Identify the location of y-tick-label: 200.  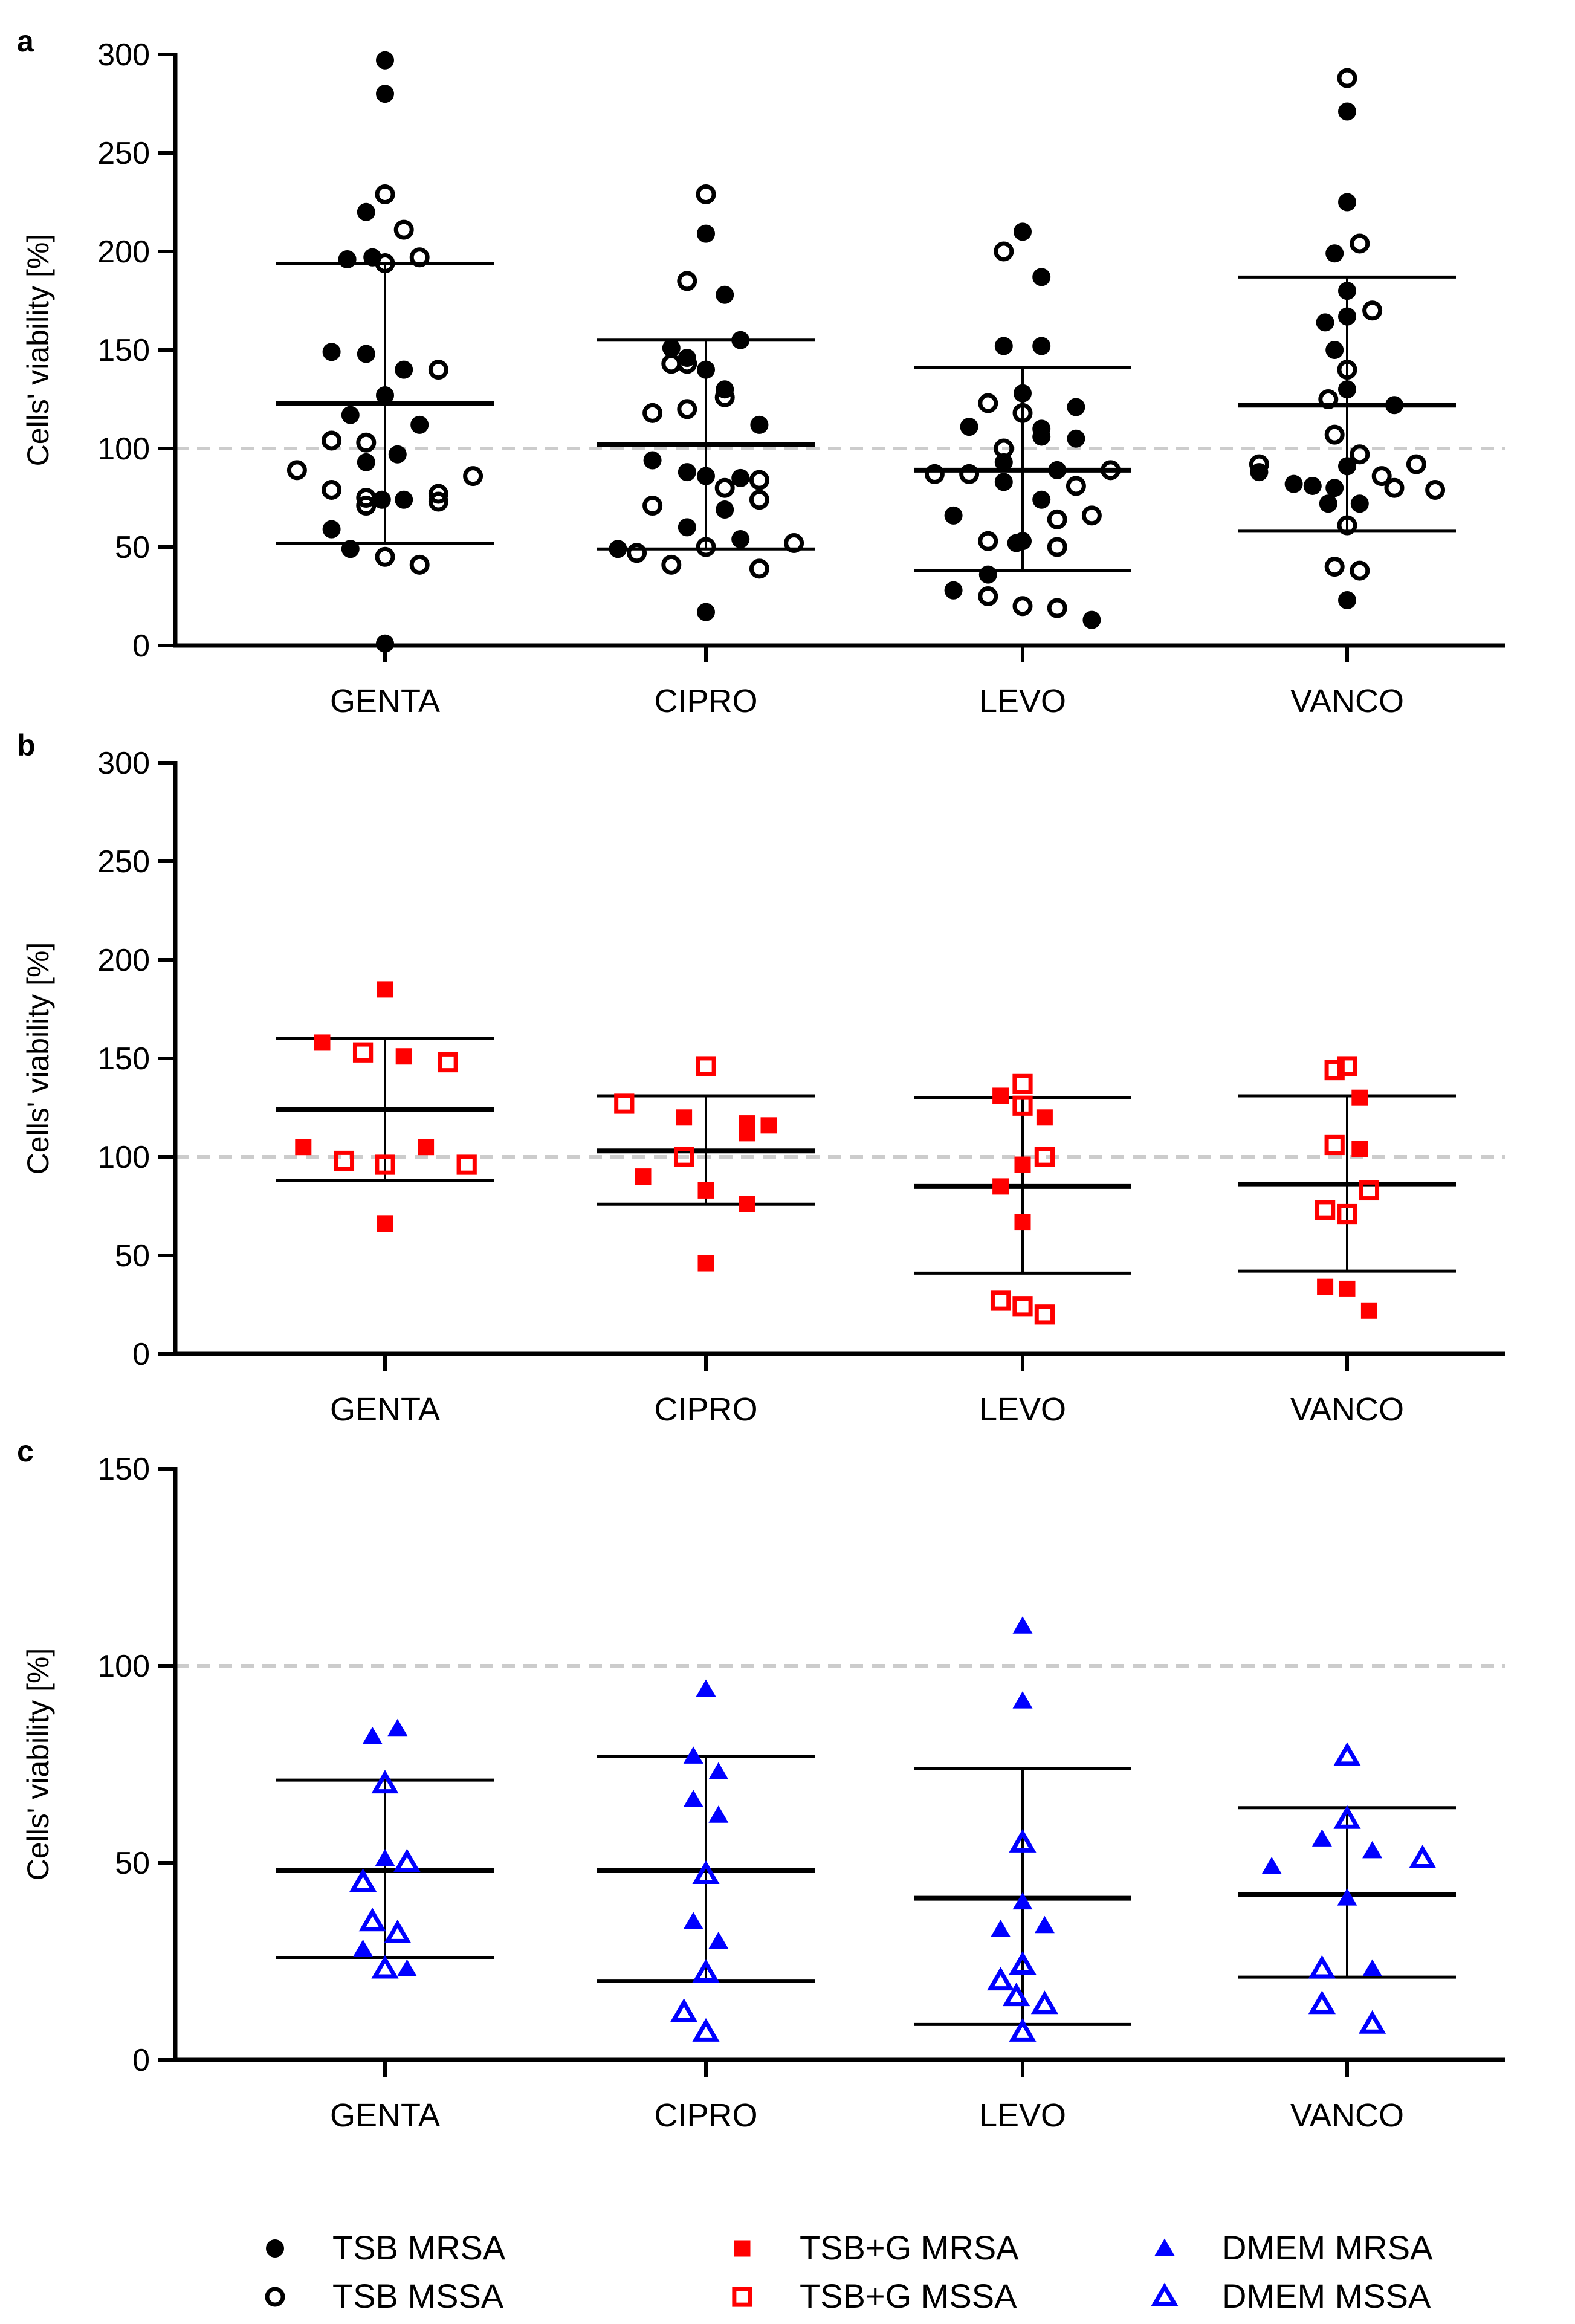
(123, 960).